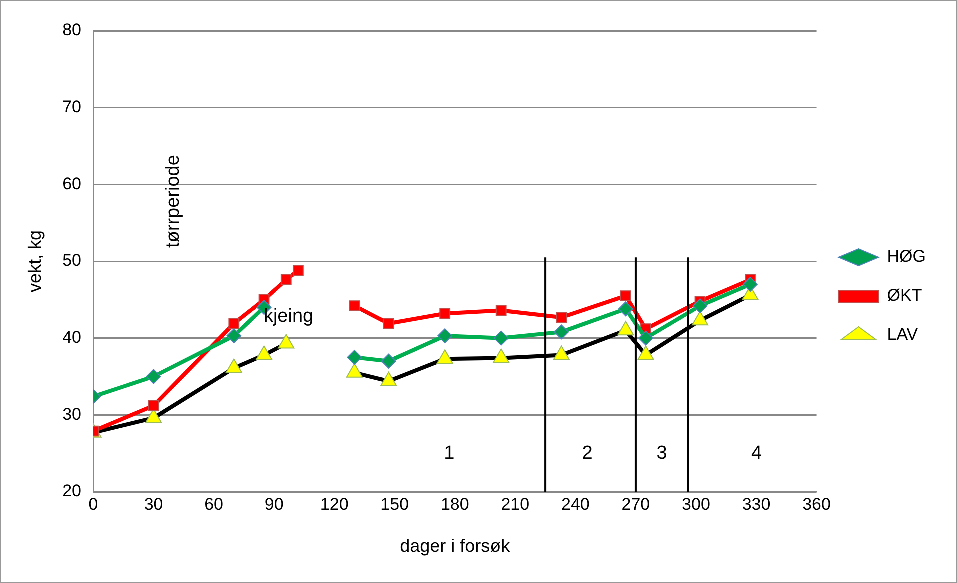 The width and height of the screenshot is (957, 583). Describe the element at coordinates (72, 414) in the screenshot. I see `y-tick-label: 30` at that location.